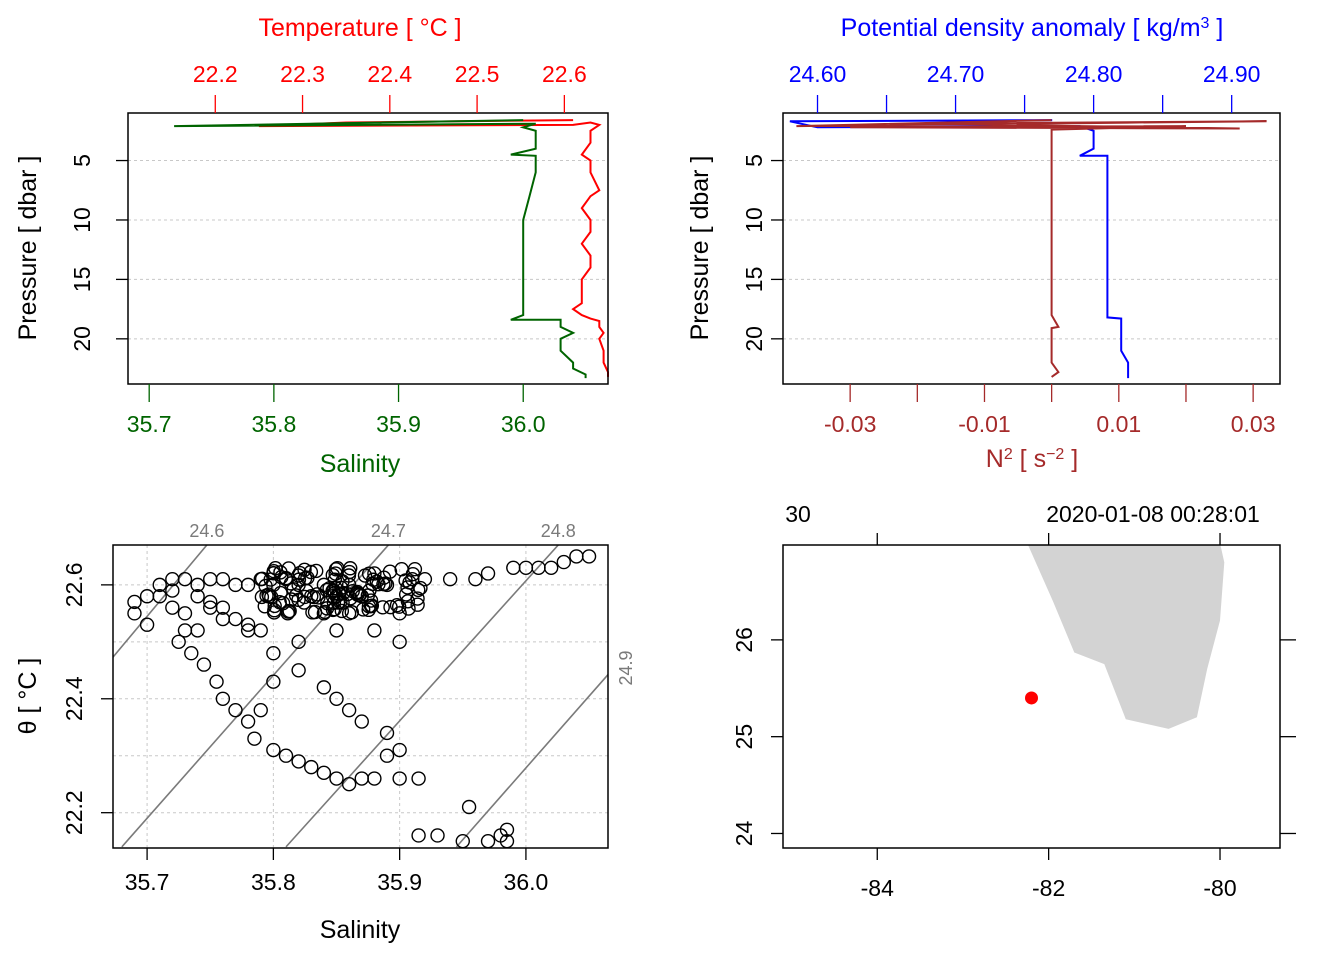  I want to click on profile-ts-series-temperature, so click(433, 248).